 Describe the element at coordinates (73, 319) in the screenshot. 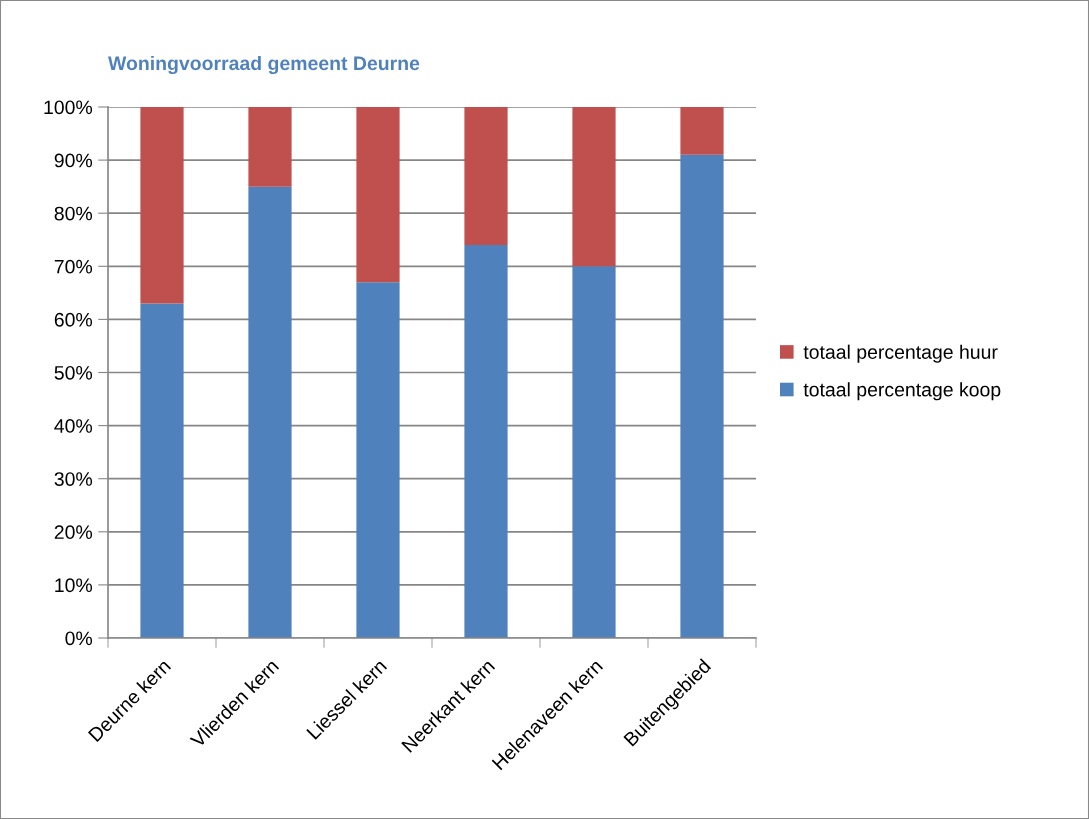

I see `y-tick-label: 60%` at that location.